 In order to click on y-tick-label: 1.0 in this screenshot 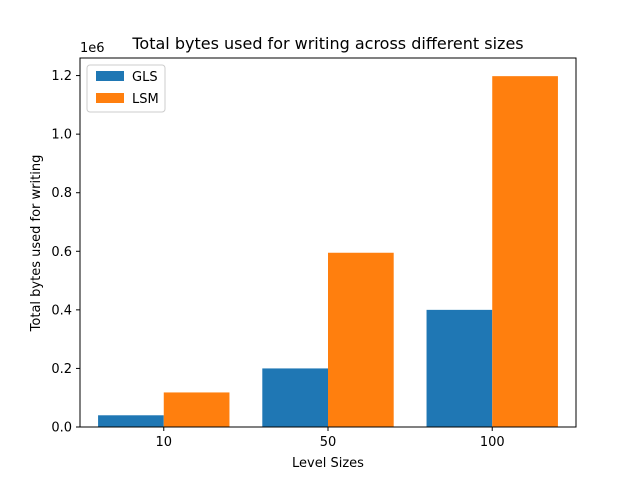, I will do `click(61, 135)`.